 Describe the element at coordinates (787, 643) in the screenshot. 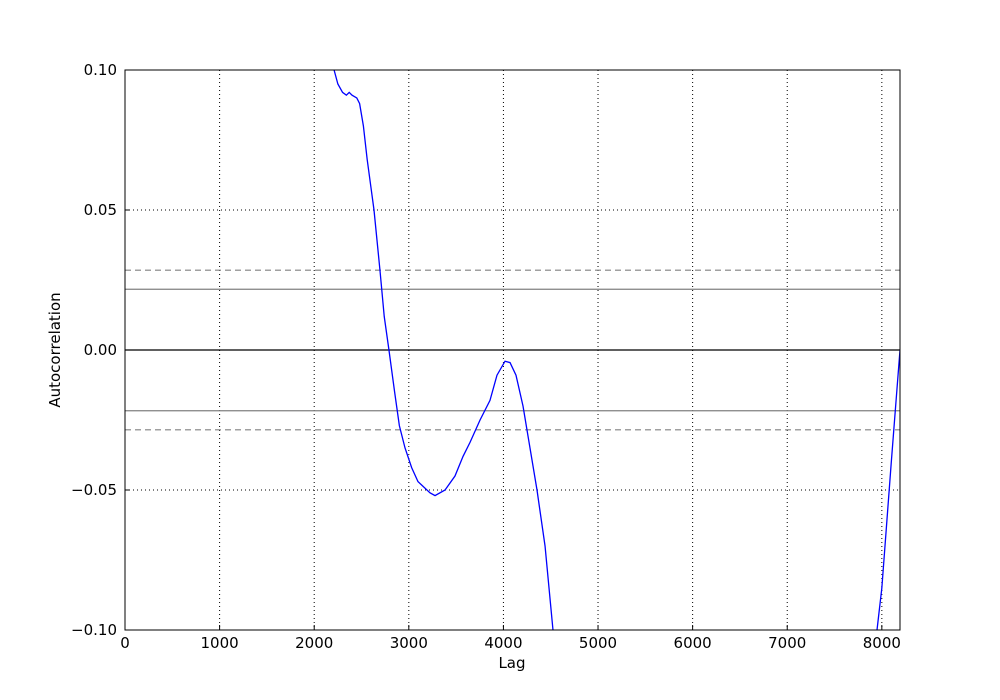

I see `x-tick-label: 7000` at that location.